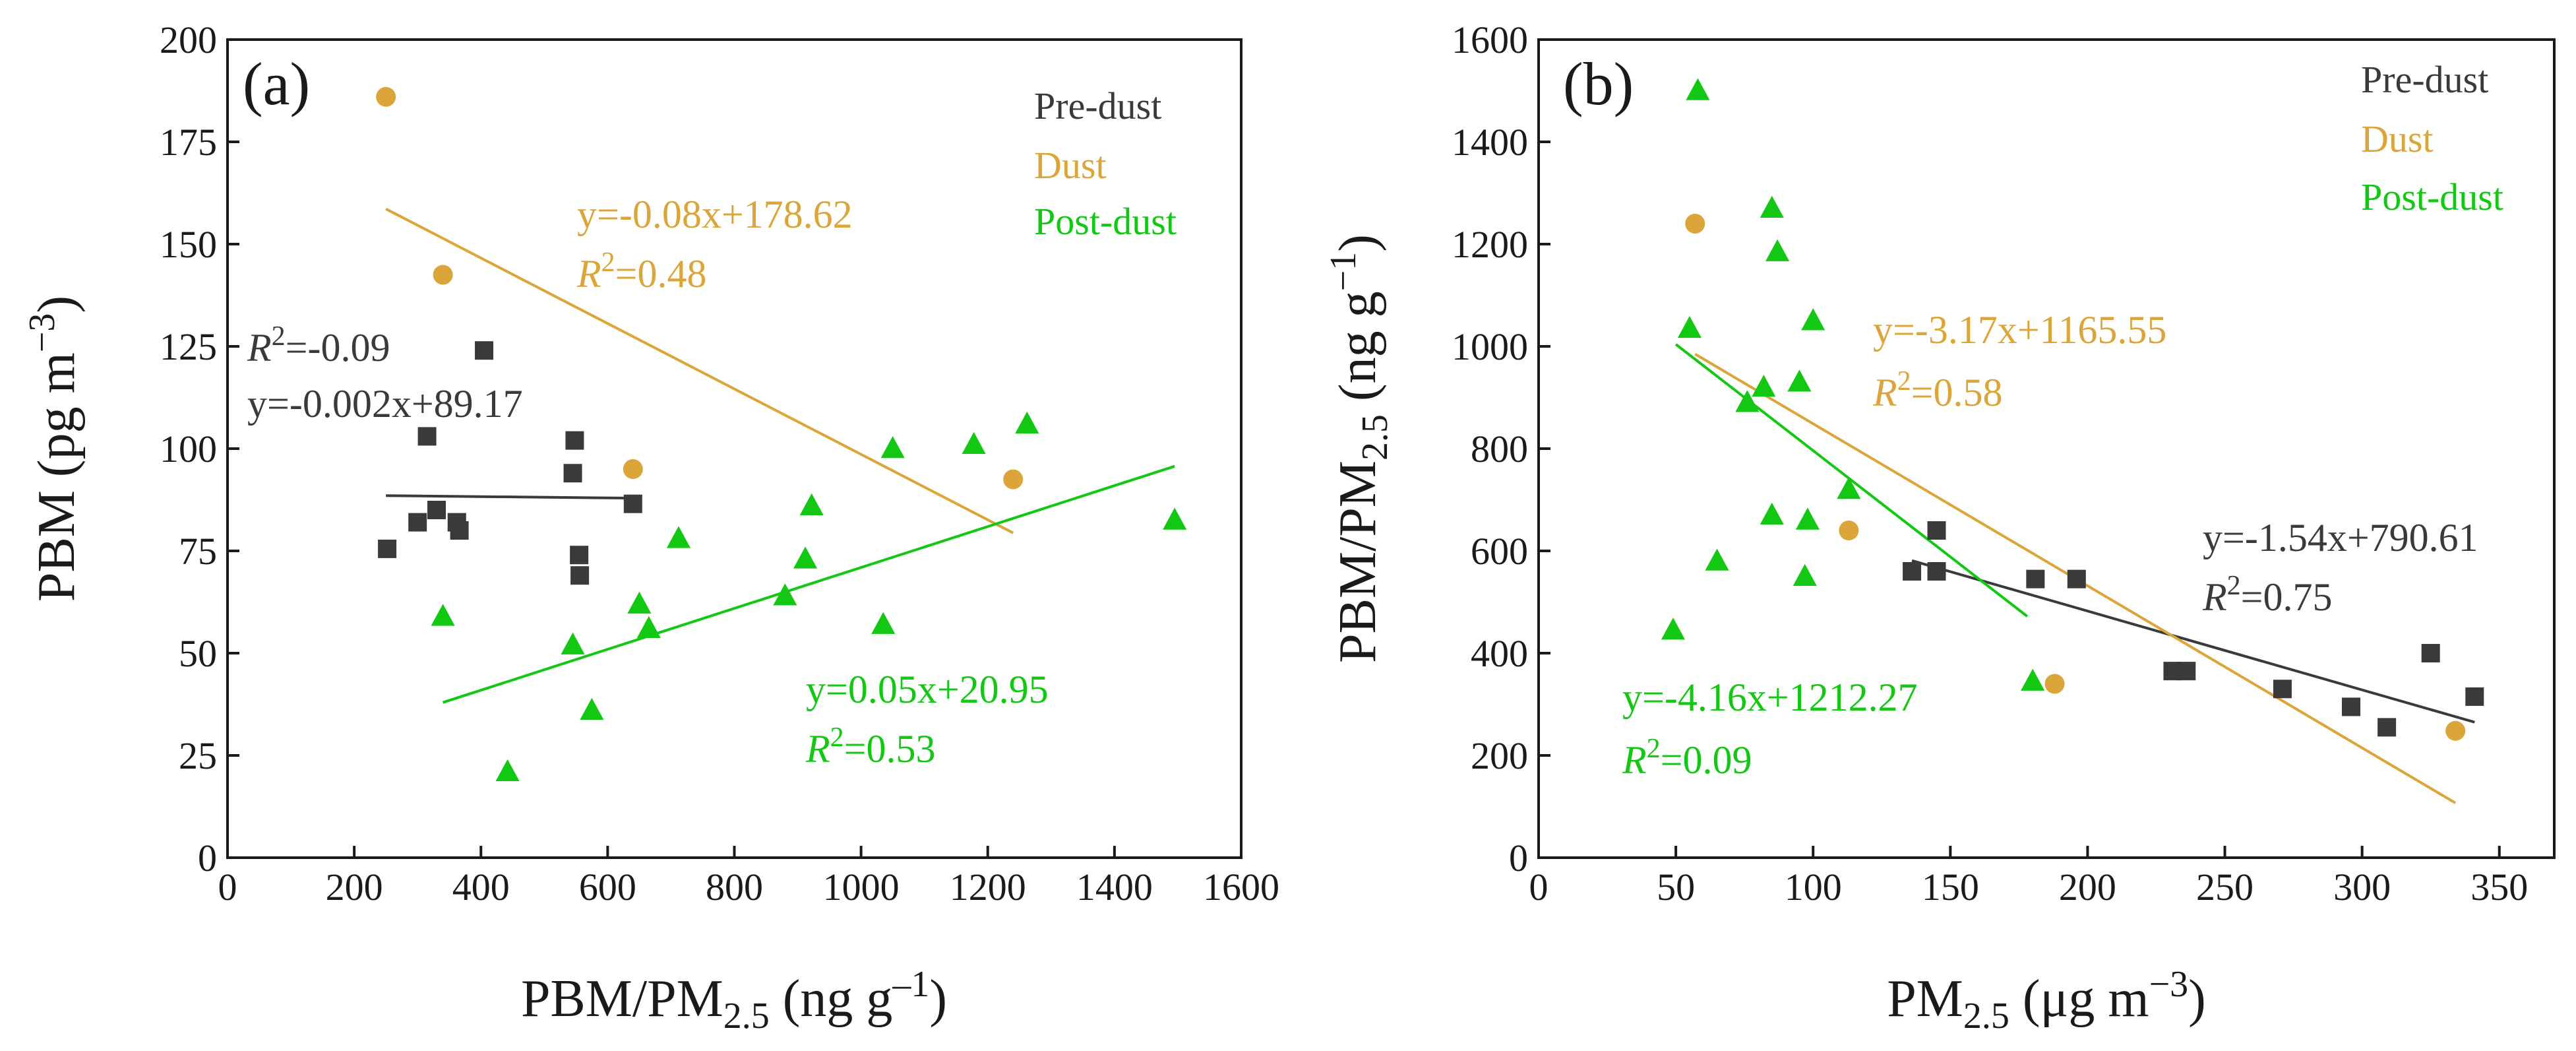  I want to click on panel-b-legend-post: Post-dust, so click(2432, 196).